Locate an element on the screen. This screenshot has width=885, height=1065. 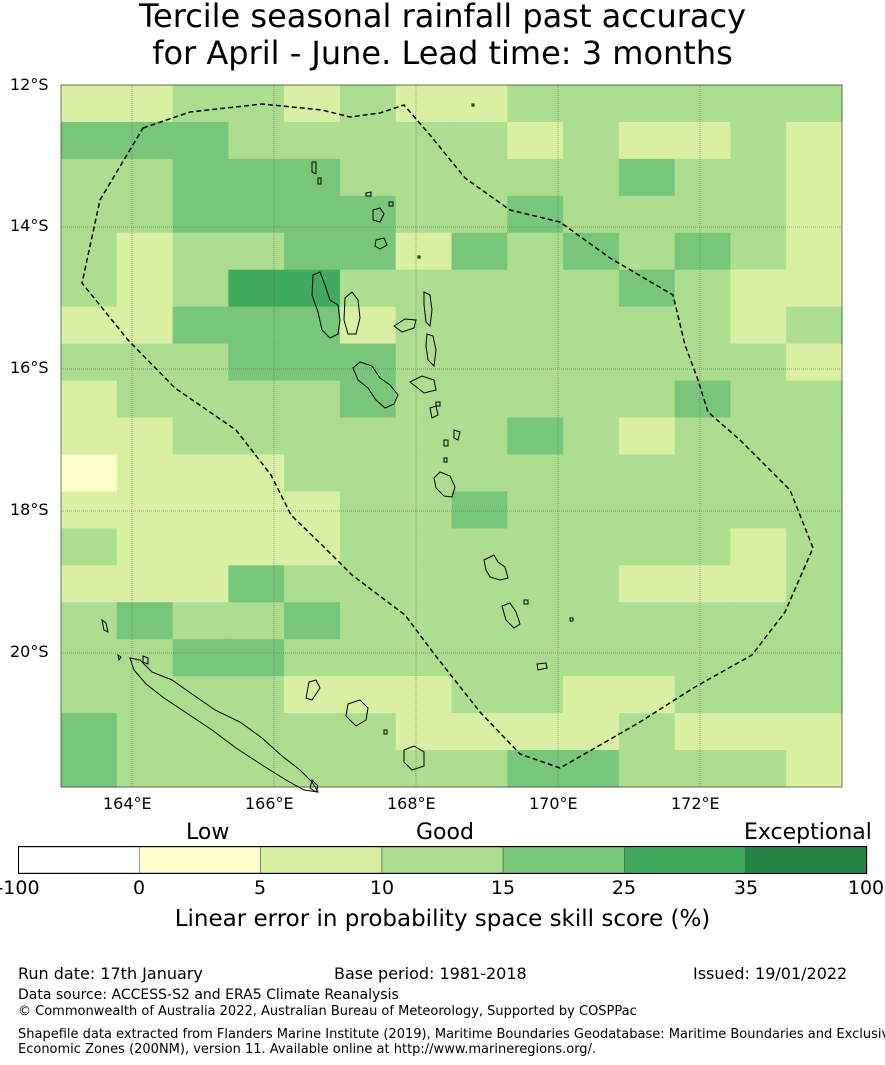
colorbar is located at coordinates (443, 860).